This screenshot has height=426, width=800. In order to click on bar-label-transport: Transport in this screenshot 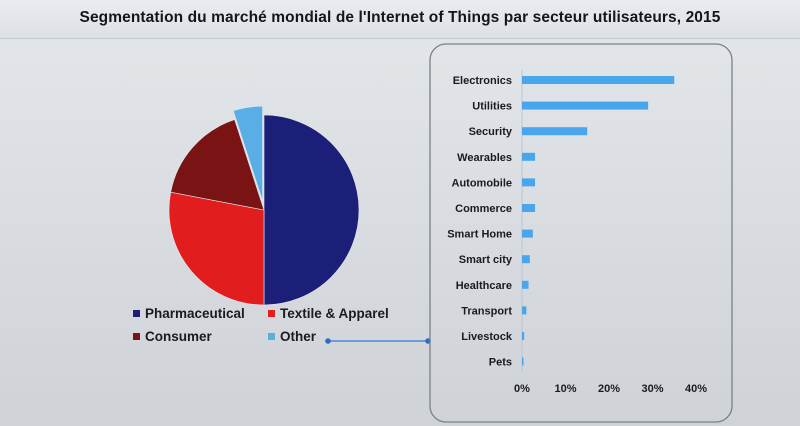, I will do `click(486, 311)`.